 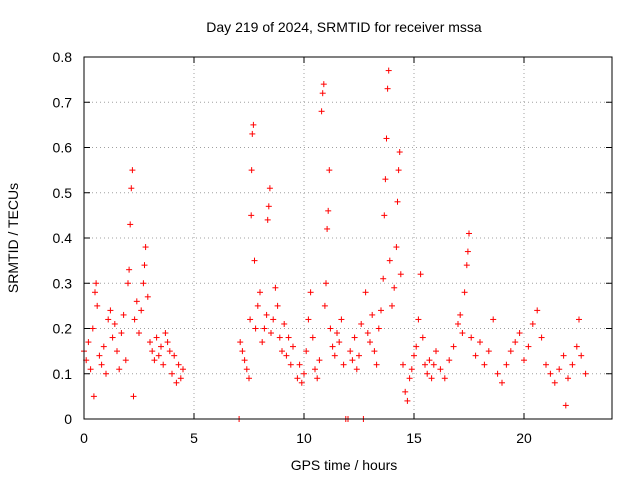 What do you see at coordinates (63, 193) in the screenshot?
I see `y-tick-label: 0.5` at bounding box center [63, 193].